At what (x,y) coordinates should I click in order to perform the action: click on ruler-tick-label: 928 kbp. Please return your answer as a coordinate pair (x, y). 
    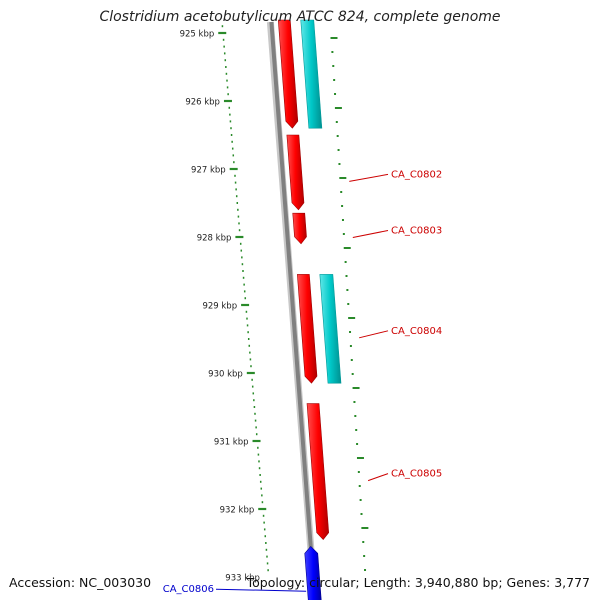
    Looking at the image, I should click on (214, 239).